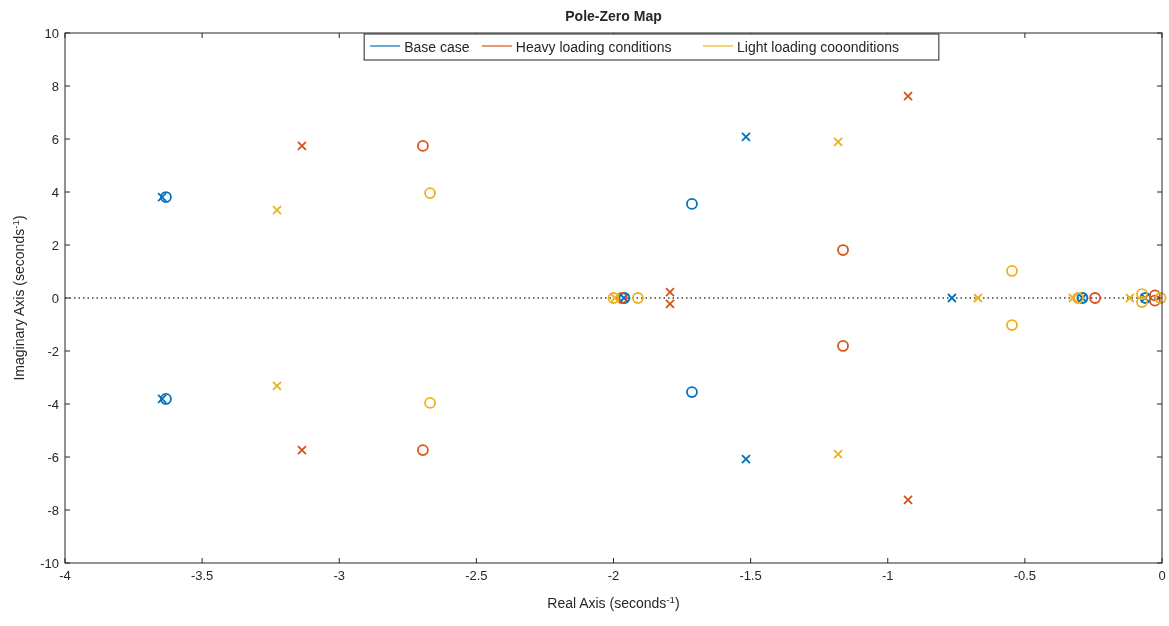 The height and width of the screenshot is (626, 1169). I want to click on x-axis-title: Real Axis (seconds$^{-1}$), so click(613, 602).